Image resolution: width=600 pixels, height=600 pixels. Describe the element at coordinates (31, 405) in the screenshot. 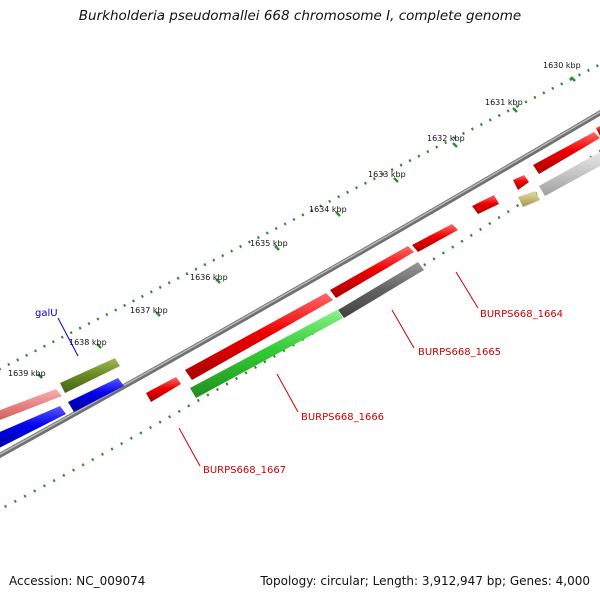

I see `pseudo-fragment-pink` at that location.